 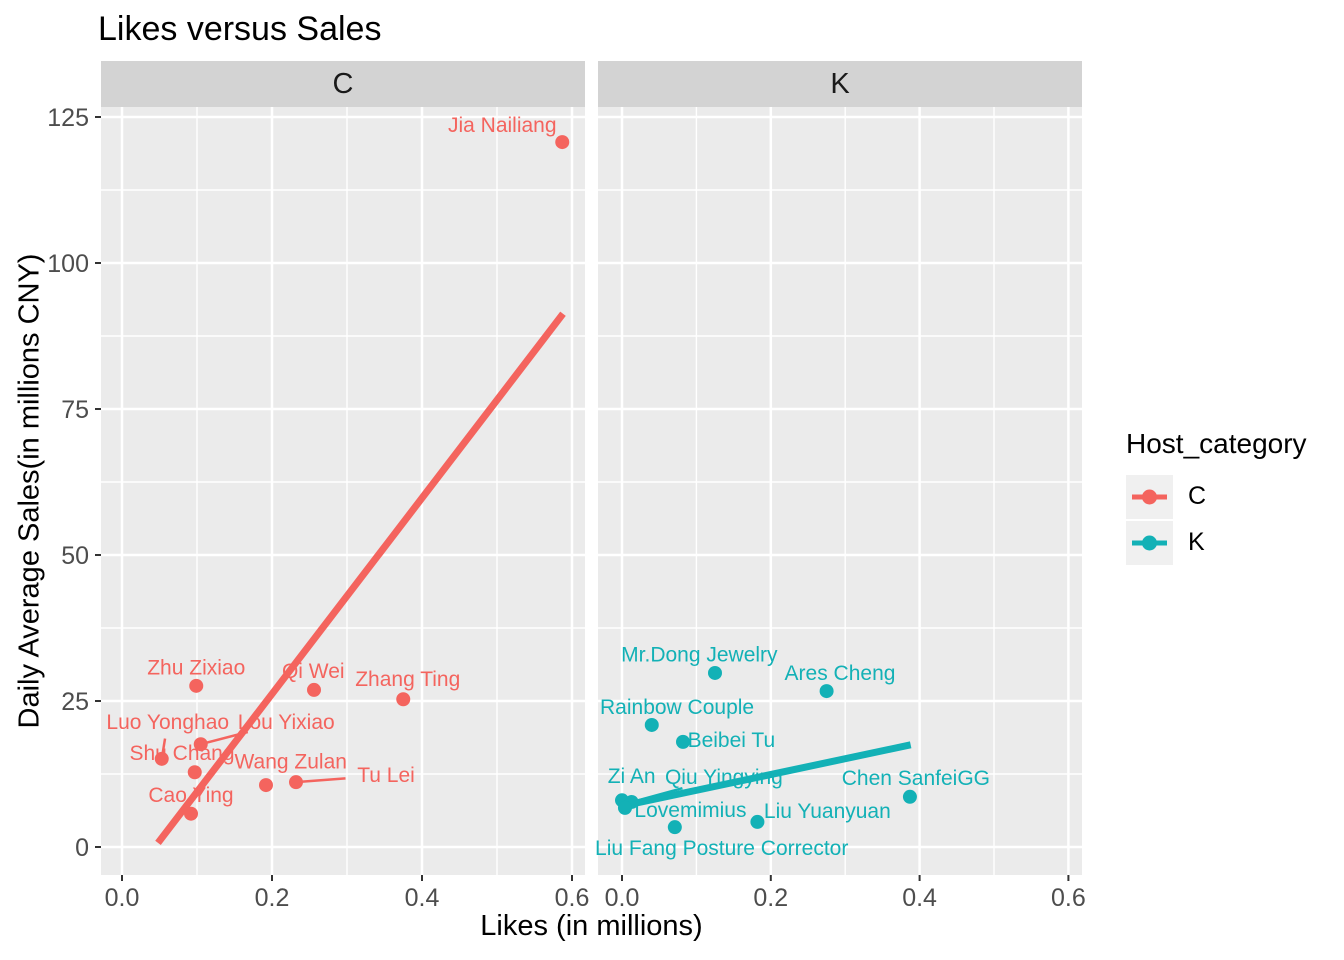 I want to click on y-tick-label: 25, so click(x=75, y=702).